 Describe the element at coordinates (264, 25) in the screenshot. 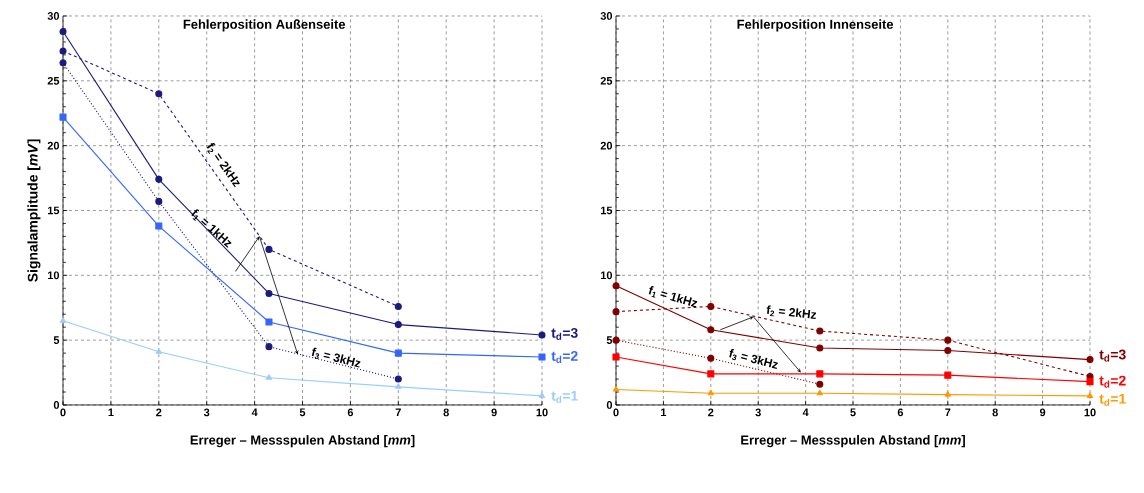

I see `chart-title: Fehlerposition Außenseite` at that location.